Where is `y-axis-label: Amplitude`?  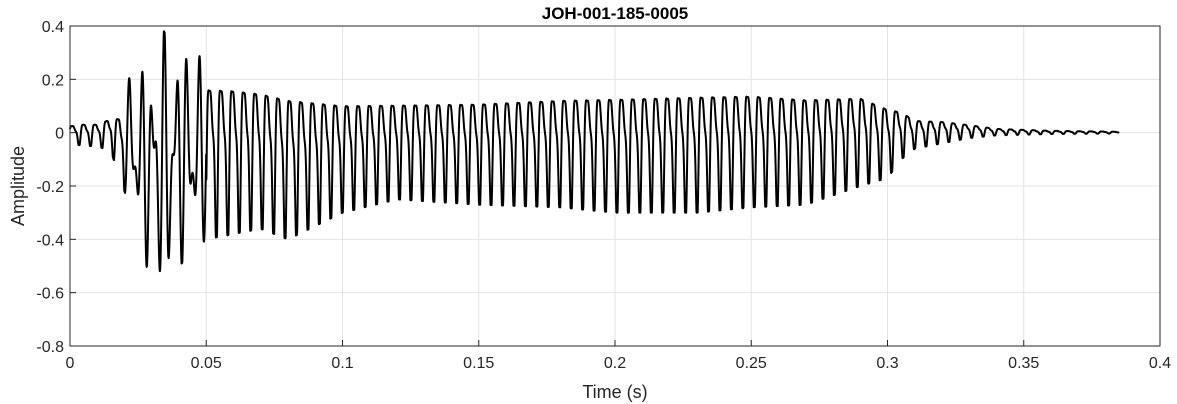 y-axis-label: Amplitude is located at coordinates (18, 186).